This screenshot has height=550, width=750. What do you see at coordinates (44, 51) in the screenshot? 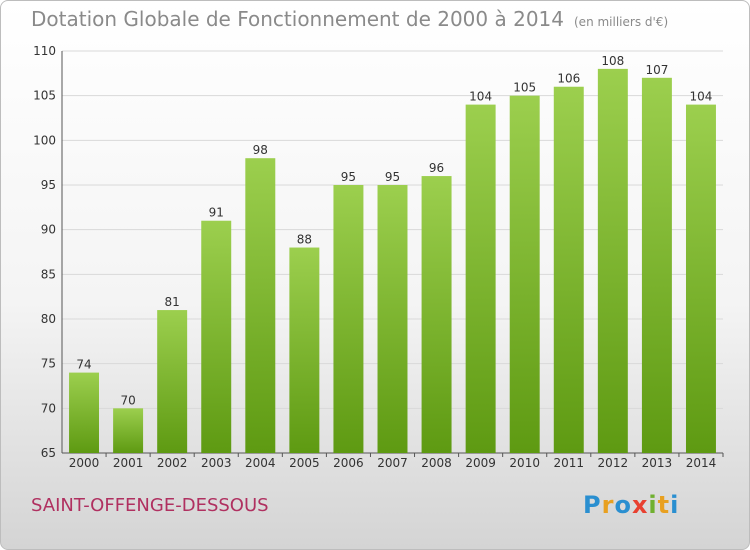
I see `y-tick-label: 110` at bounding box center [44, 51].